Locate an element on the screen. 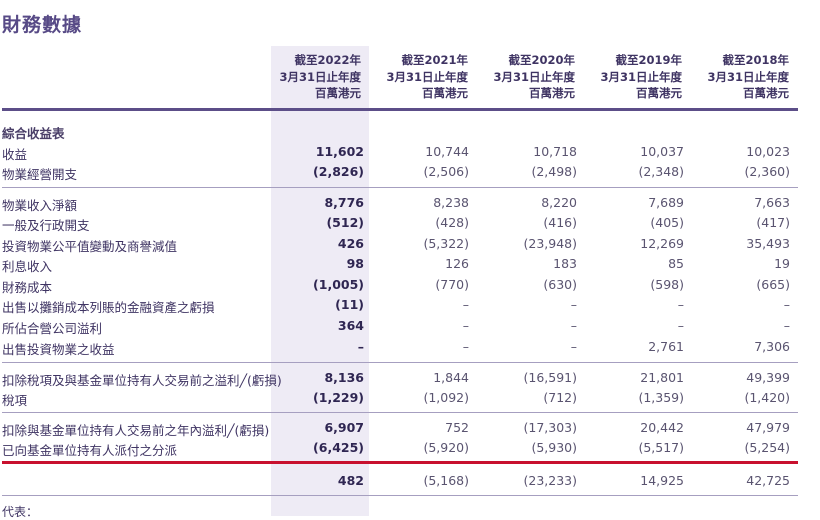 The width and height of the screenshot is (820, 520). row-label: 物業收入淨額 is located at coordinates (40, 205).